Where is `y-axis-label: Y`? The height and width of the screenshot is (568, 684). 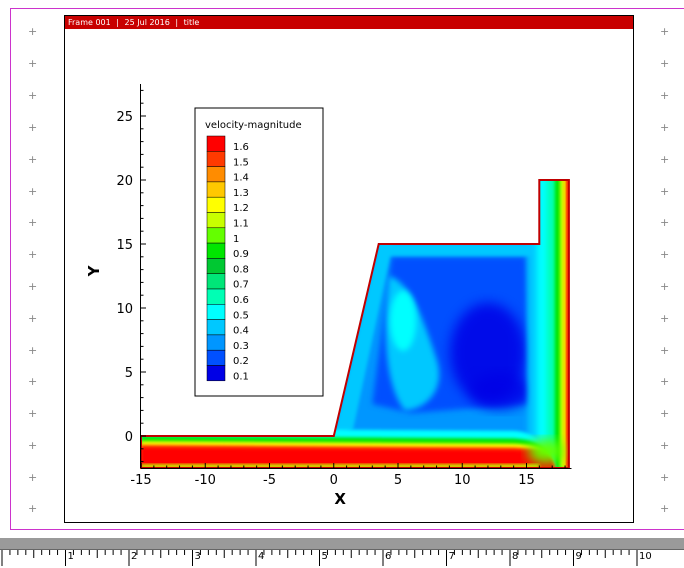
y-axis-label: Y is located at coordinates (94, 270).